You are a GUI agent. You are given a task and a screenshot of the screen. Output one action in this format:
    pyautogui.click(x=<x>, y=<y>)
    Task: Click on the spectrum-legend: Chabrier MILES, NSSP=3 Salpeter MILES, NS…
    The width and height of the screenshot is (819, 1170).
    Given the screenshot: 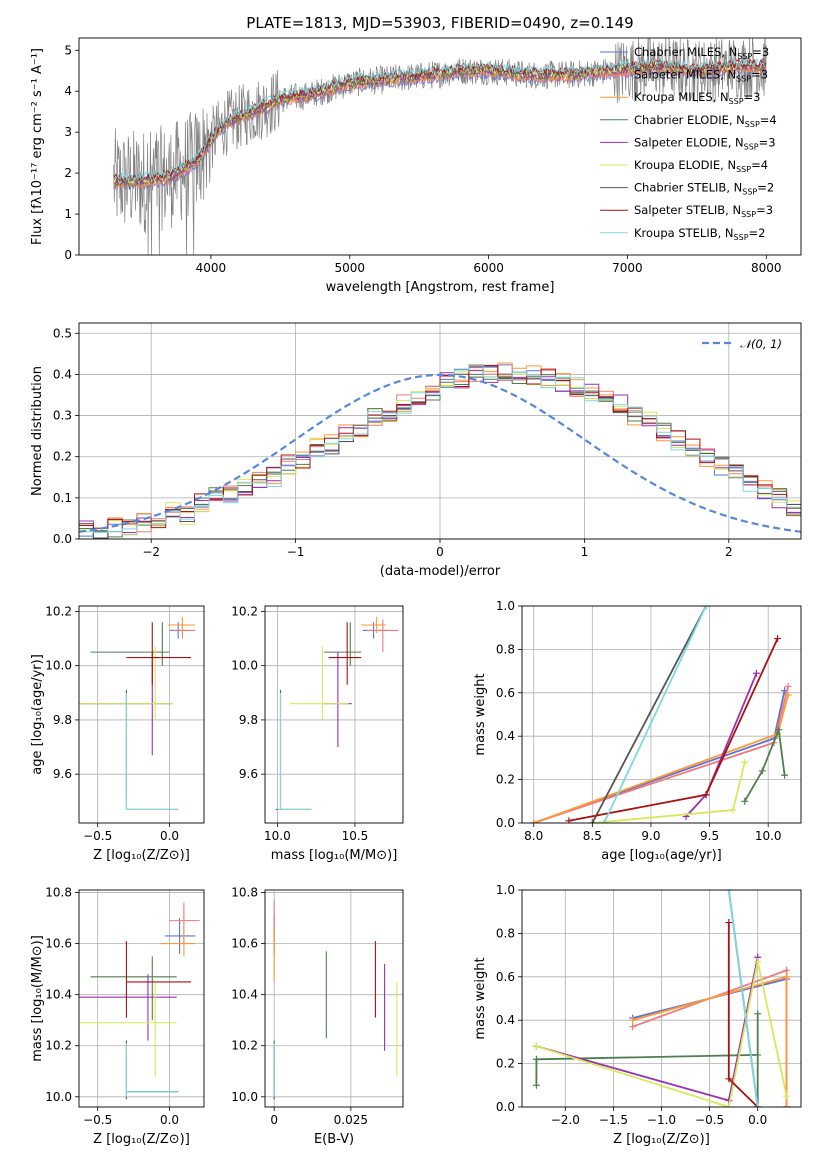 What is the action you would take?
    pyautogui.click(x=688, y=143)
    